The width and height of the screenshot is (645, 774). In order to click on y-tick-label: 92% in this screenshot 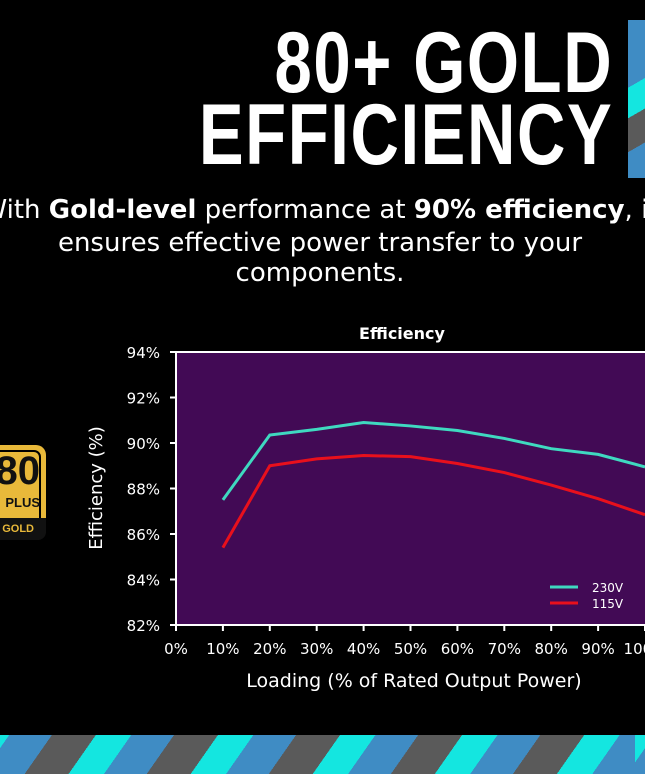, I will do `click(143, 399)`.